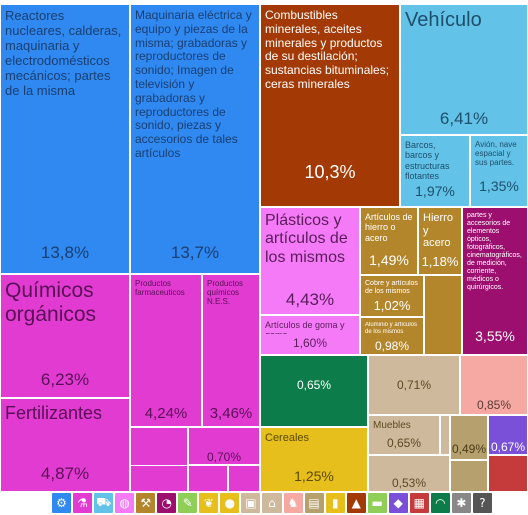  I want to click on treemap-tile-productos-quimicos-n-e-s-16: Productos químicos N.E.S. 3,46%, so click(231, 350).